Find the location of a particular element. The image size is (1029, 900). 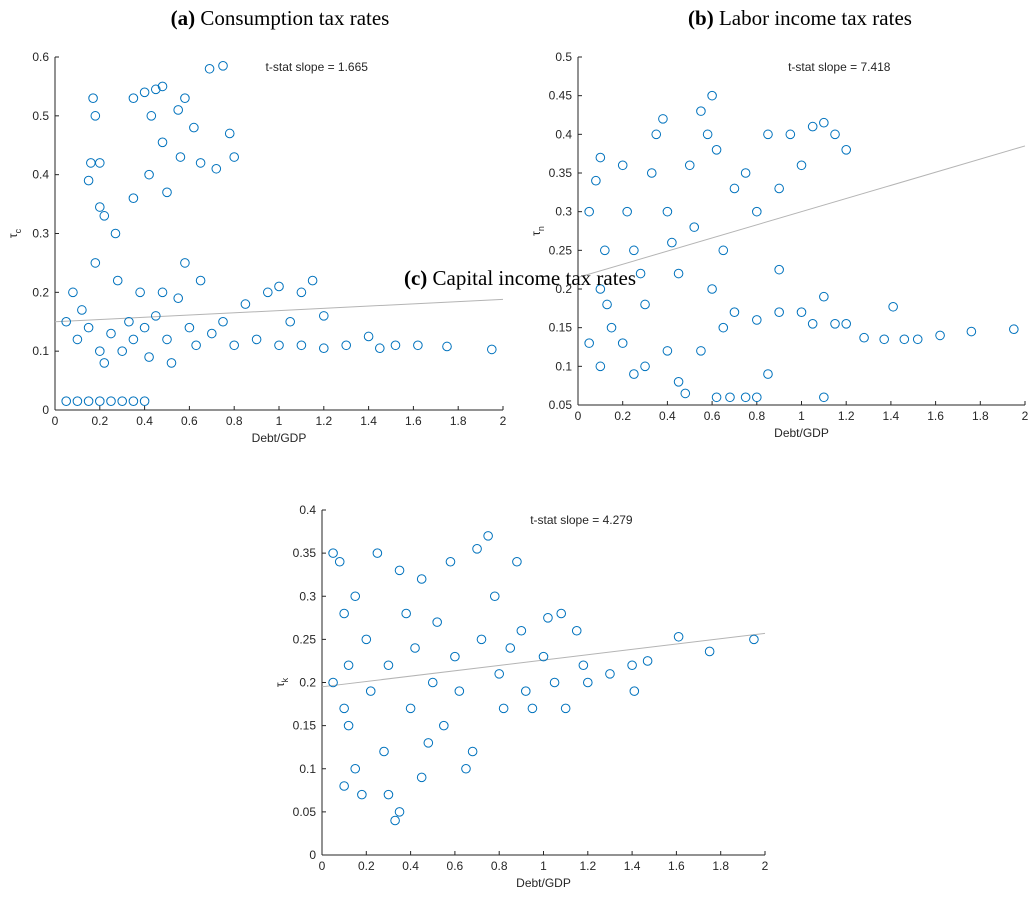

y-tick-label: 0.4 is located at coordinates (307, 510).